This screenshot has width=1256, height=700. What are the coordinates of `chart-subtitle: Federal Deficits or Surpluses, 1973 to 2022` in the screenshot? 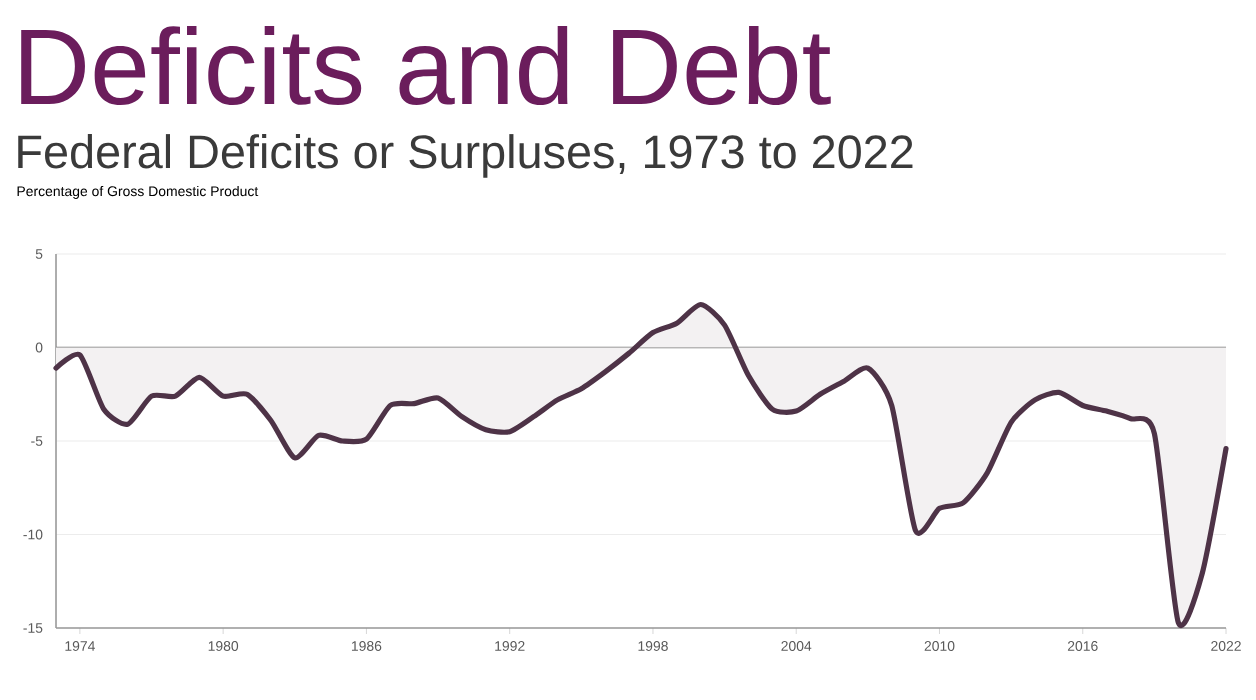 It's located at (465, 156).